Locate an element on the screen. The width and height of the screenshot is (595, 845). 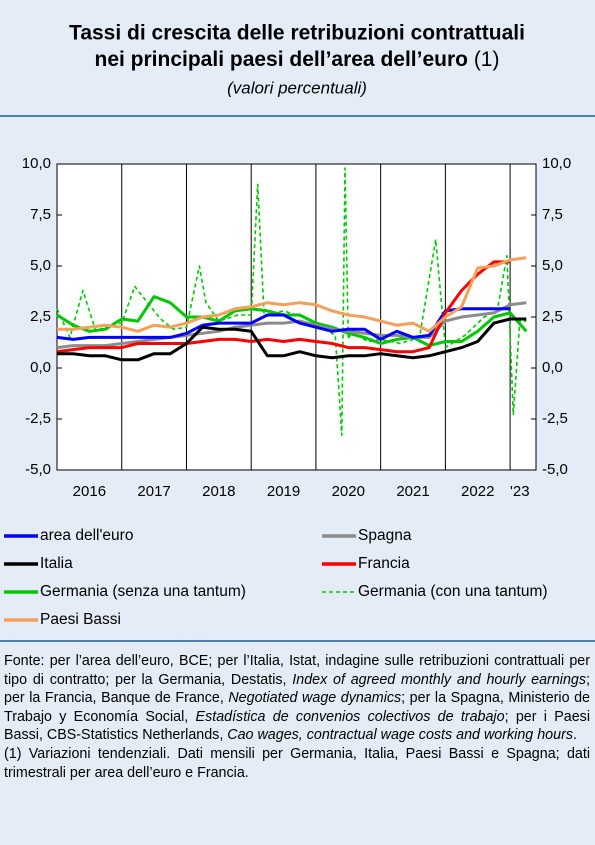
x-tick-label: 2022 is located at coordinates (477, 491).